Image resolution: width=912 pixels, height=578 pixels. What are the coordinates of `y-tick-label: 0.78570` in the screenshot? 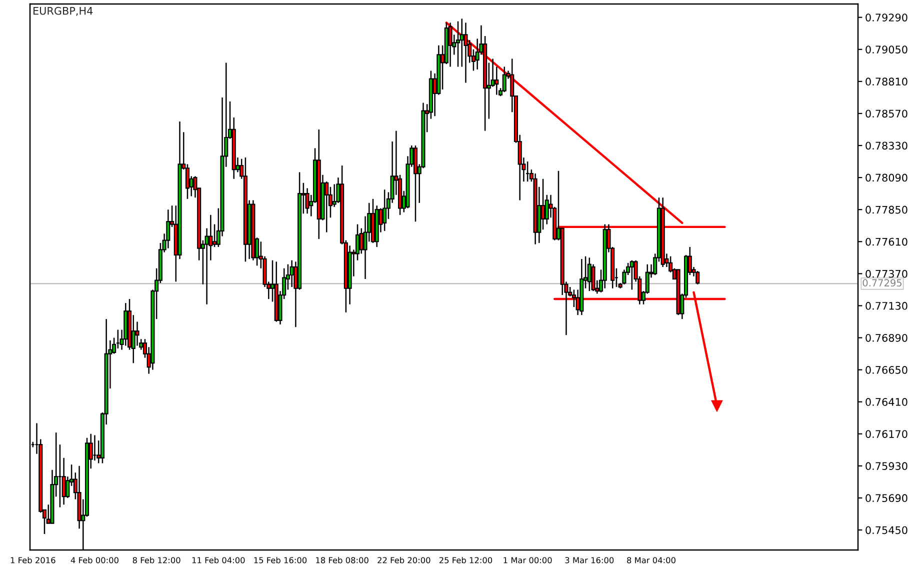 It's located at (887, 114).